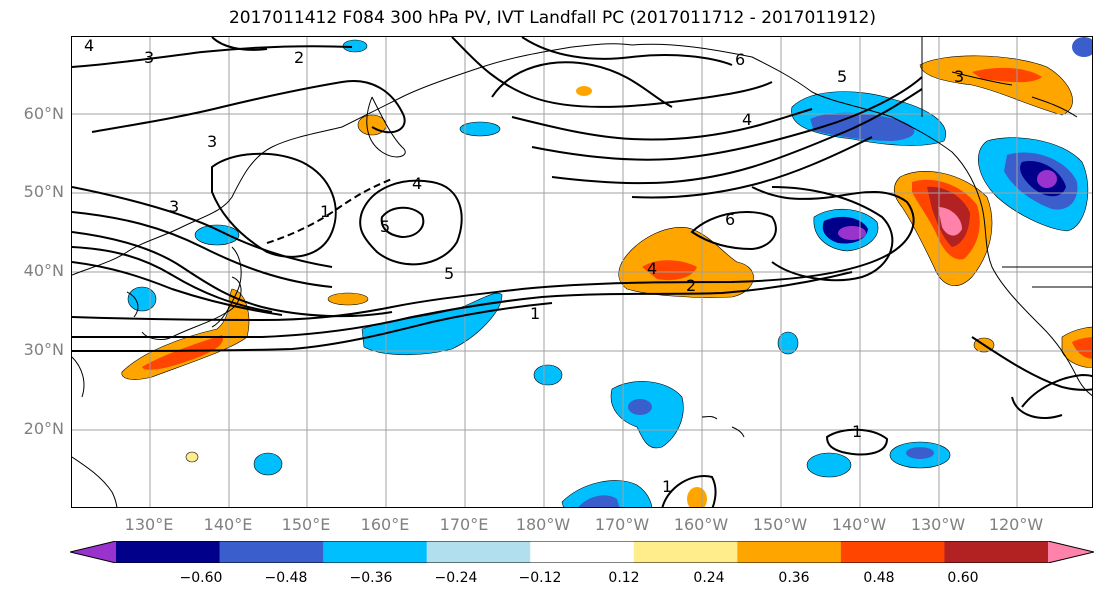 The height and width of the screenshot is (601, 1105). I want to click on colorbar-tick: 0.12, so click(624, 578).